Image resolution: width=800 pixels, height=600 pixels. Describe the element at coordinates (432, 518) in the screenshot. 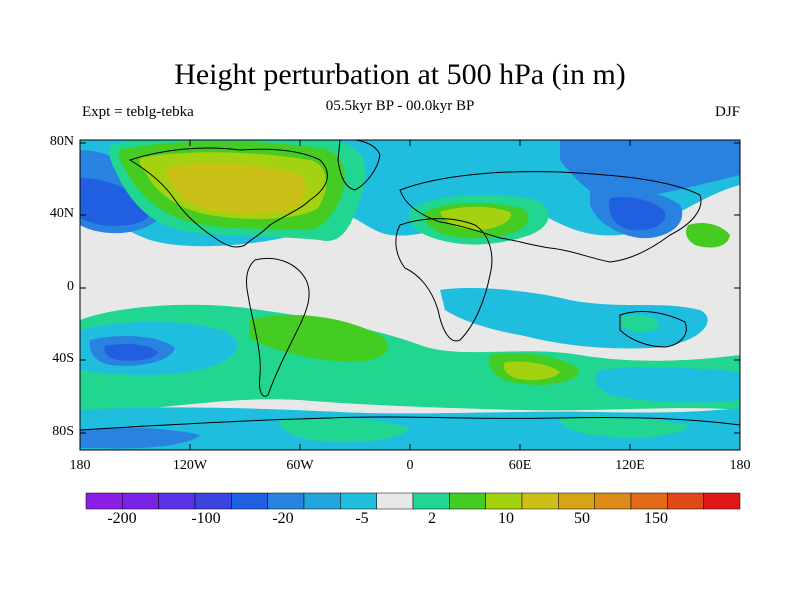

I see `colorbar-label-2: 2` at that location.